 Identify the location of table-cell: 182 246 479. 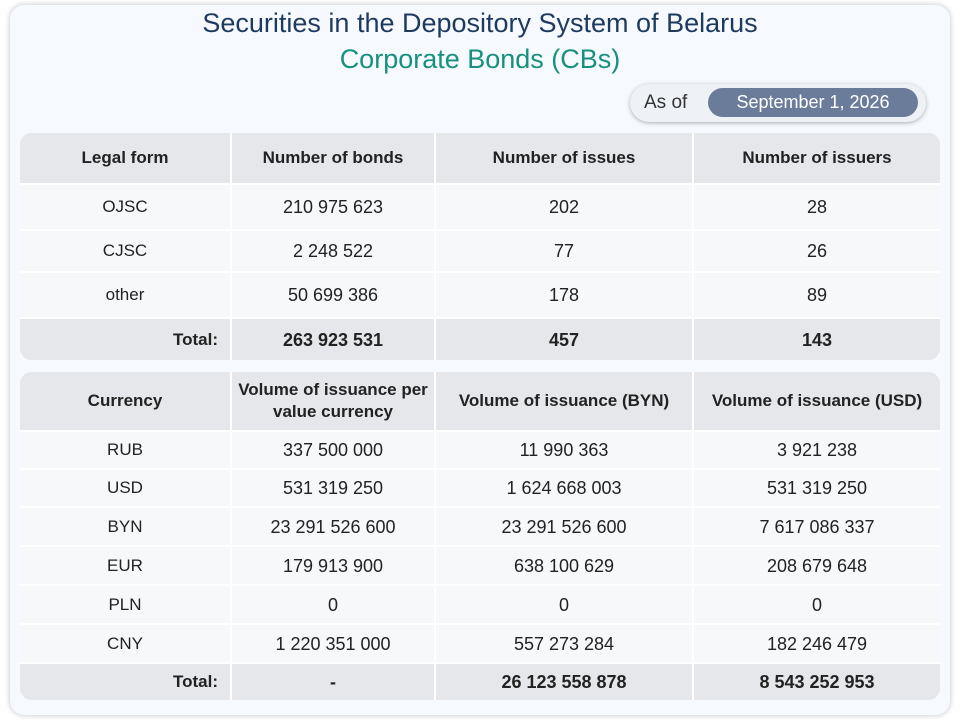
(817, 643).